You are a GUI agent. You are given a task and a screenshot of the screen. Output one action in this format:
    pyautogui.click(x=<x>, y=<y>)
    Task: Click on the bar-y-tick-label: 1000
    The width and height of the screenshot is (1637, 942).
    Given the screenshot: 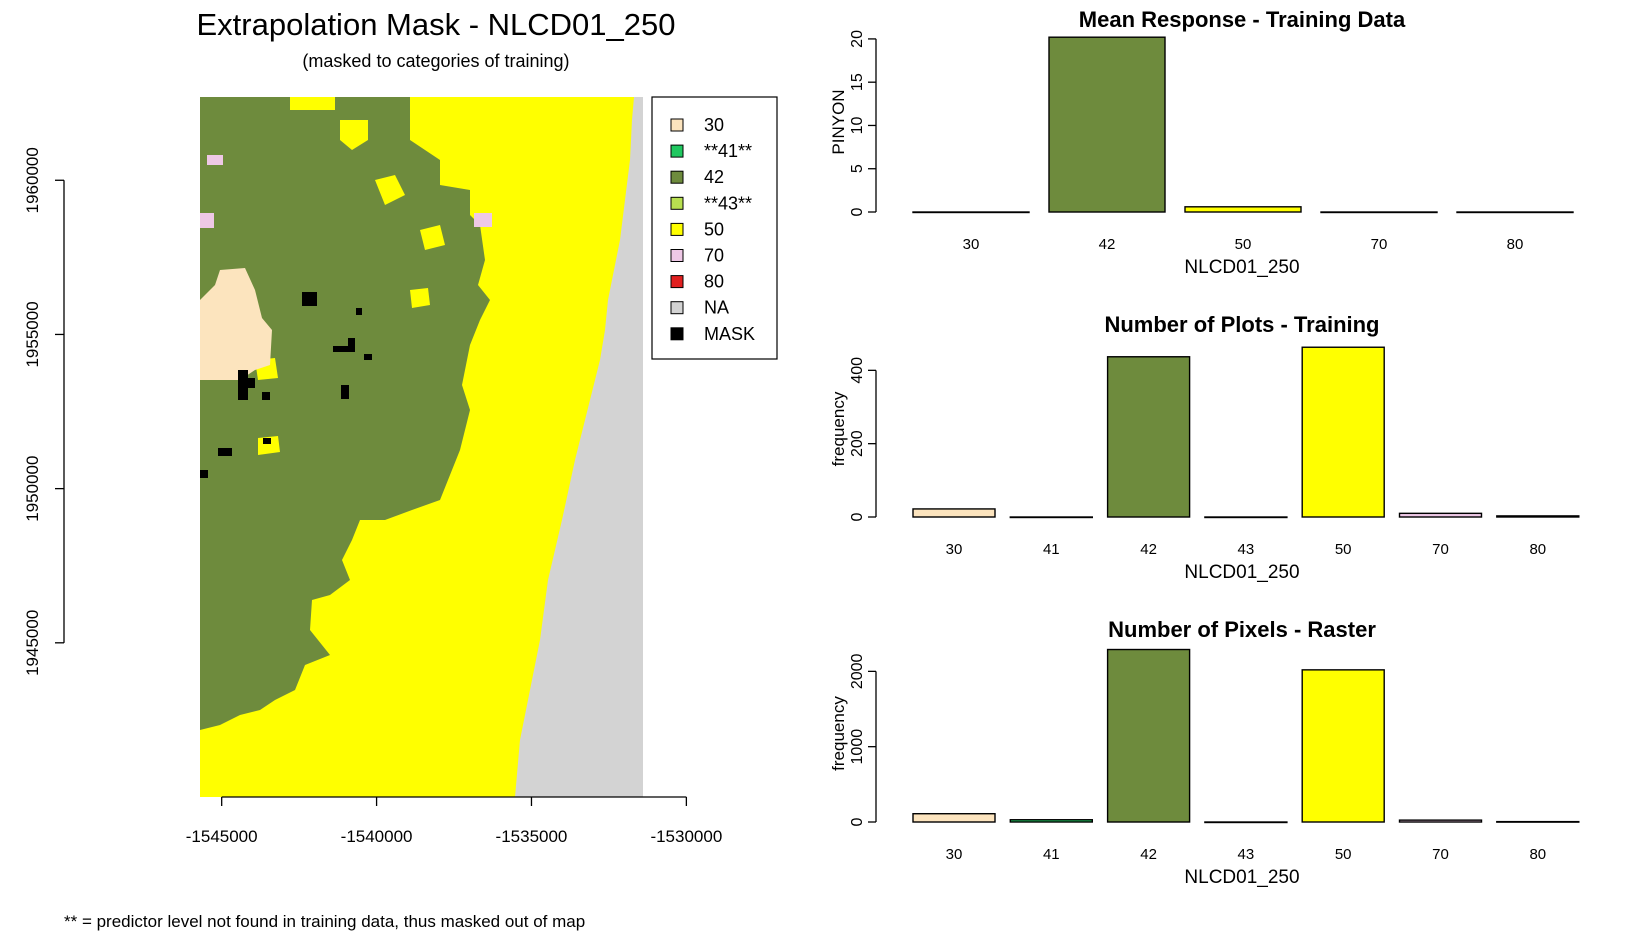 What is the action you would take?
    pyautogui.click(x=857, y=747)
    